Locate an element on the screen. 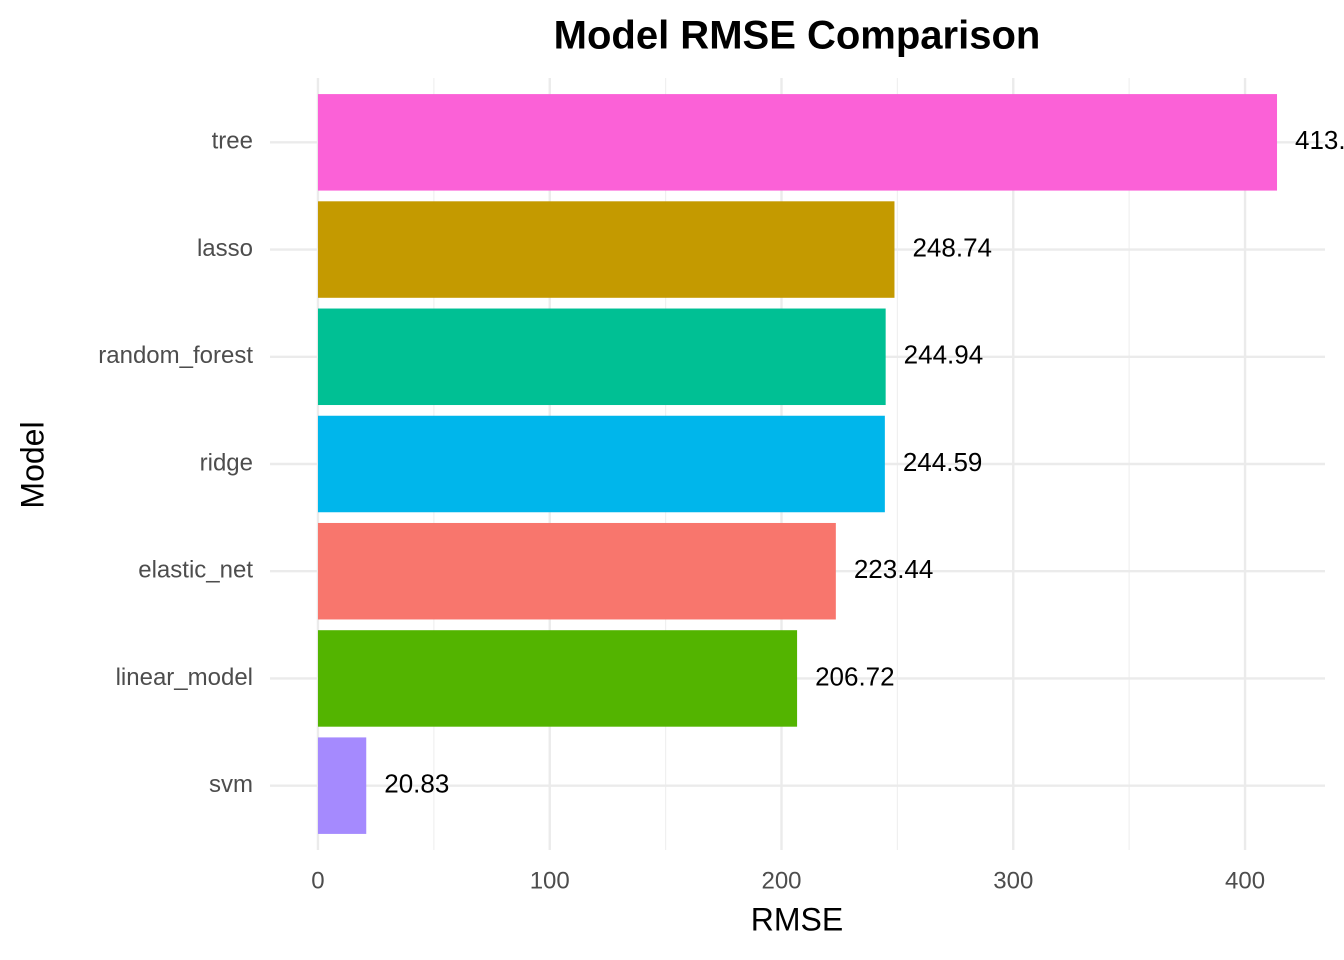 The height and width of the screenshot is (960, 1344). value-label: 206.72 is located at coordinates (855, 676).